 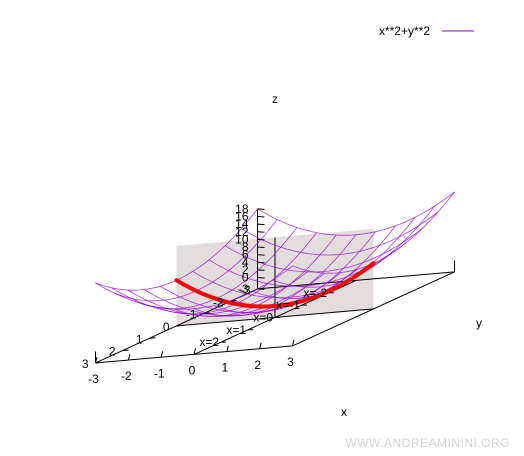 What do you see at coordinates (275, 99) in the screenshot?
I see `z-axis-label: z` at bounding box center [275, 99].